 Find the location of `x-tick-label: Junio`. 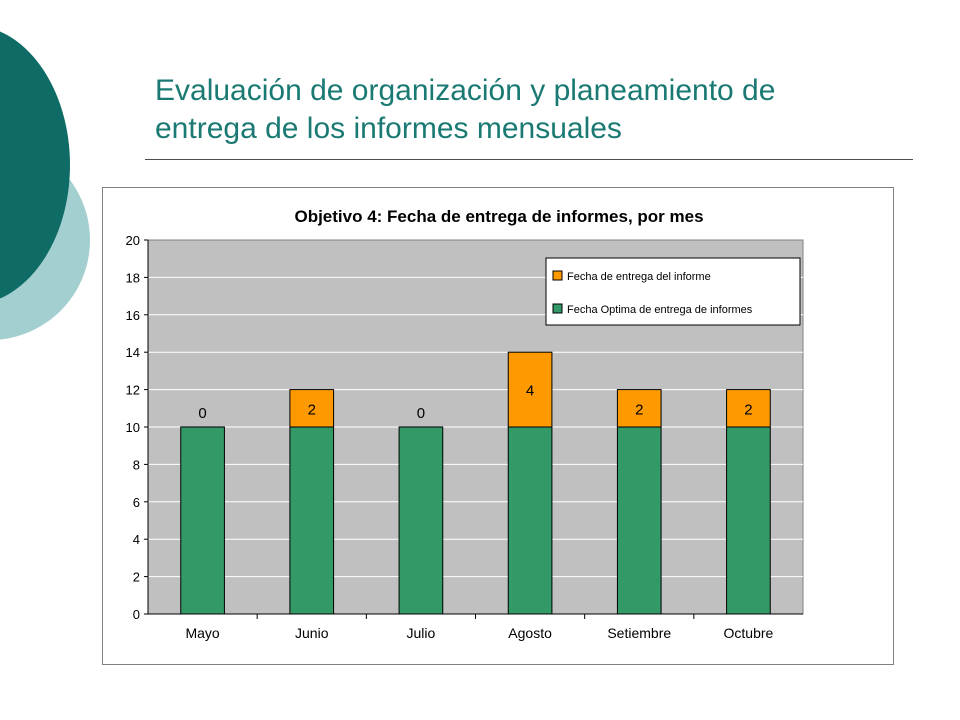

x-tick-label: Junio is located at coordinates (312, 633).